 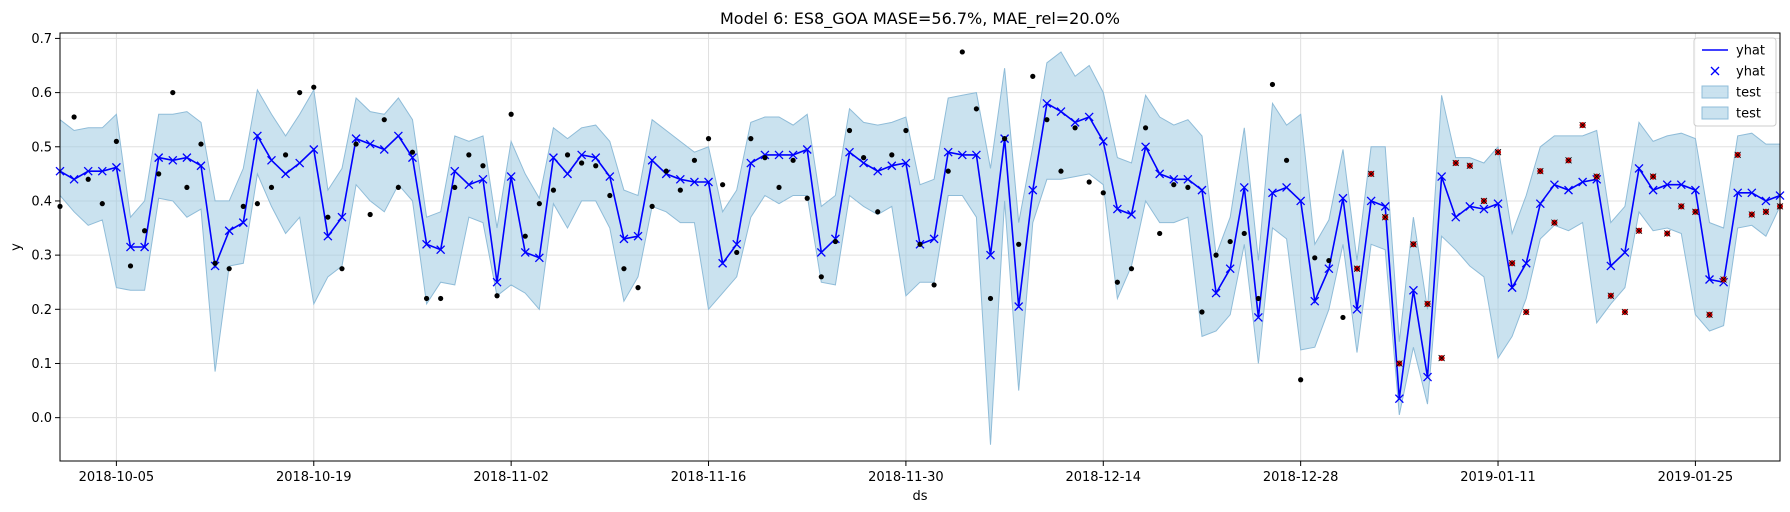 I want to click on legend-label: yhat, so click(x=1750, y=72).